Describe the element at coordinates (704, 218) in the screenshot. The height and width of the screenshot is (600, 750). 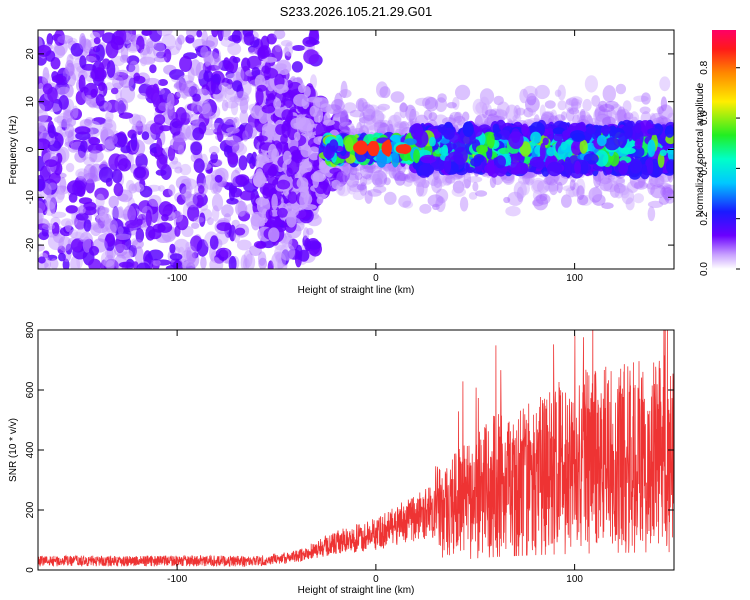
I see `colorbar-tick-label: 0.2` at that location.